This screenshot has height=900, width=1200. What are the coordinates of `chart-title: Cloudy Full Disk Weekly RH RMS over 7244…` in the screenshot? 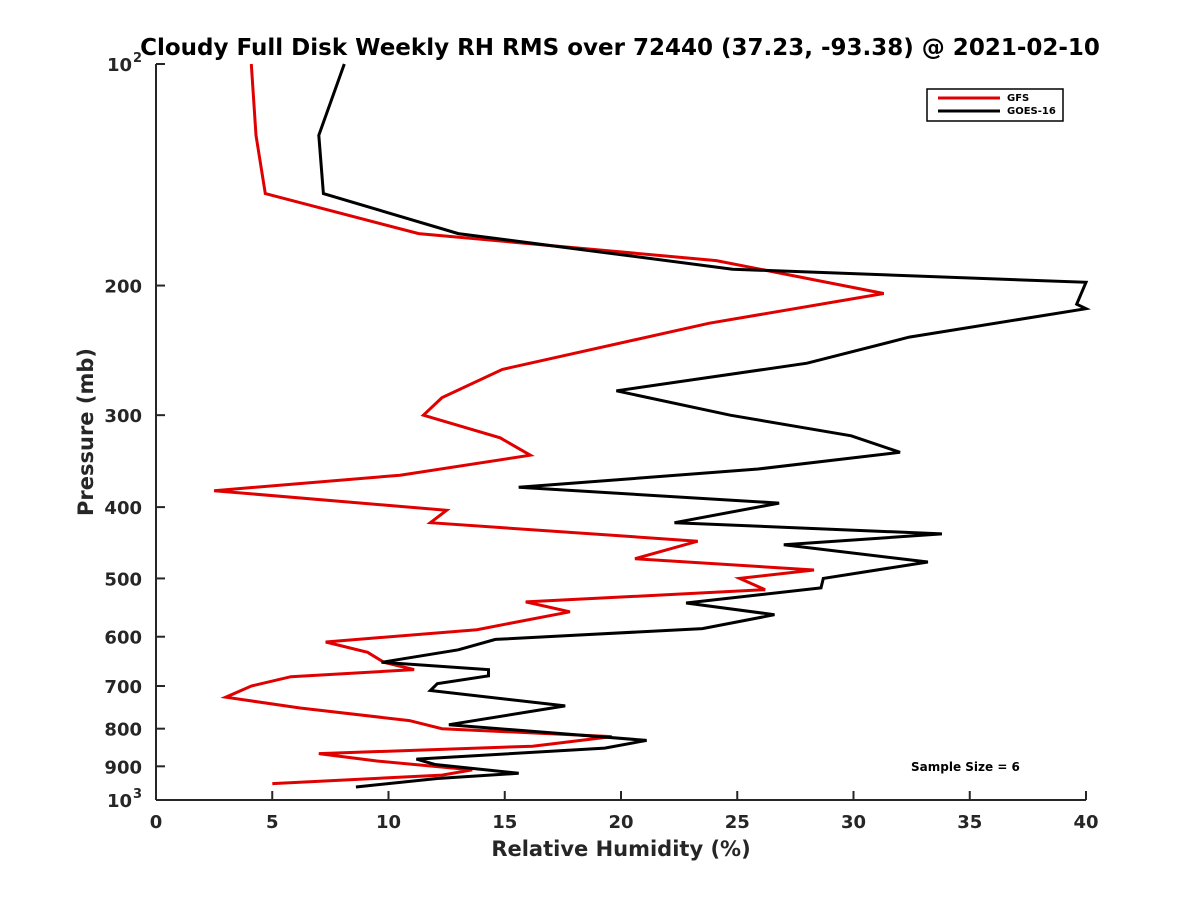 It's located at (620, 48).